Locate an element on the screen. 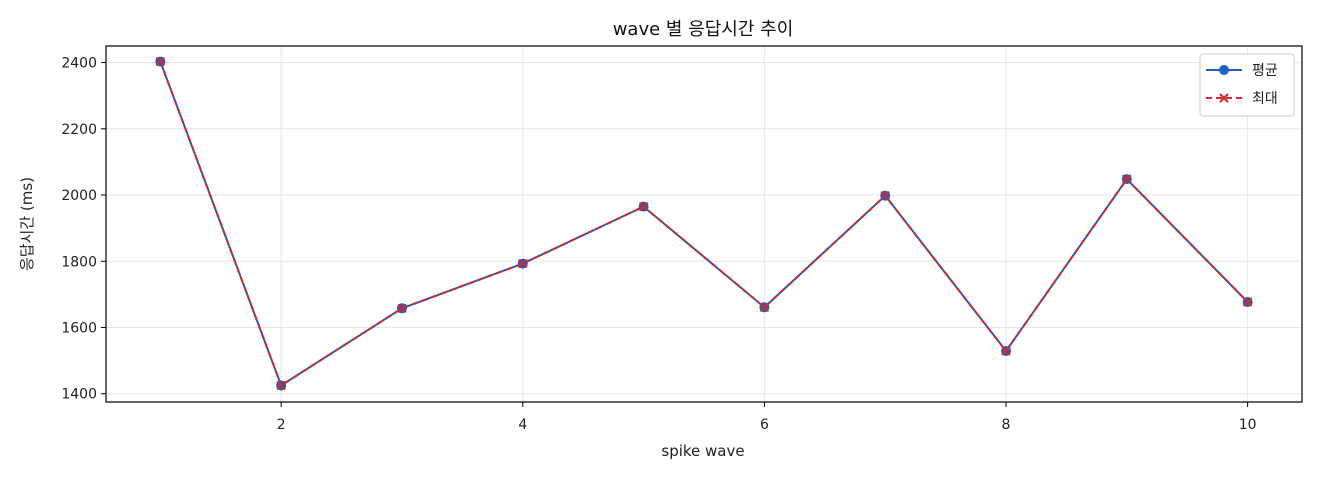 The width and height of the screenshot is (1320, 480). x-tick-label: 4 is located at coordinates (522, 425).